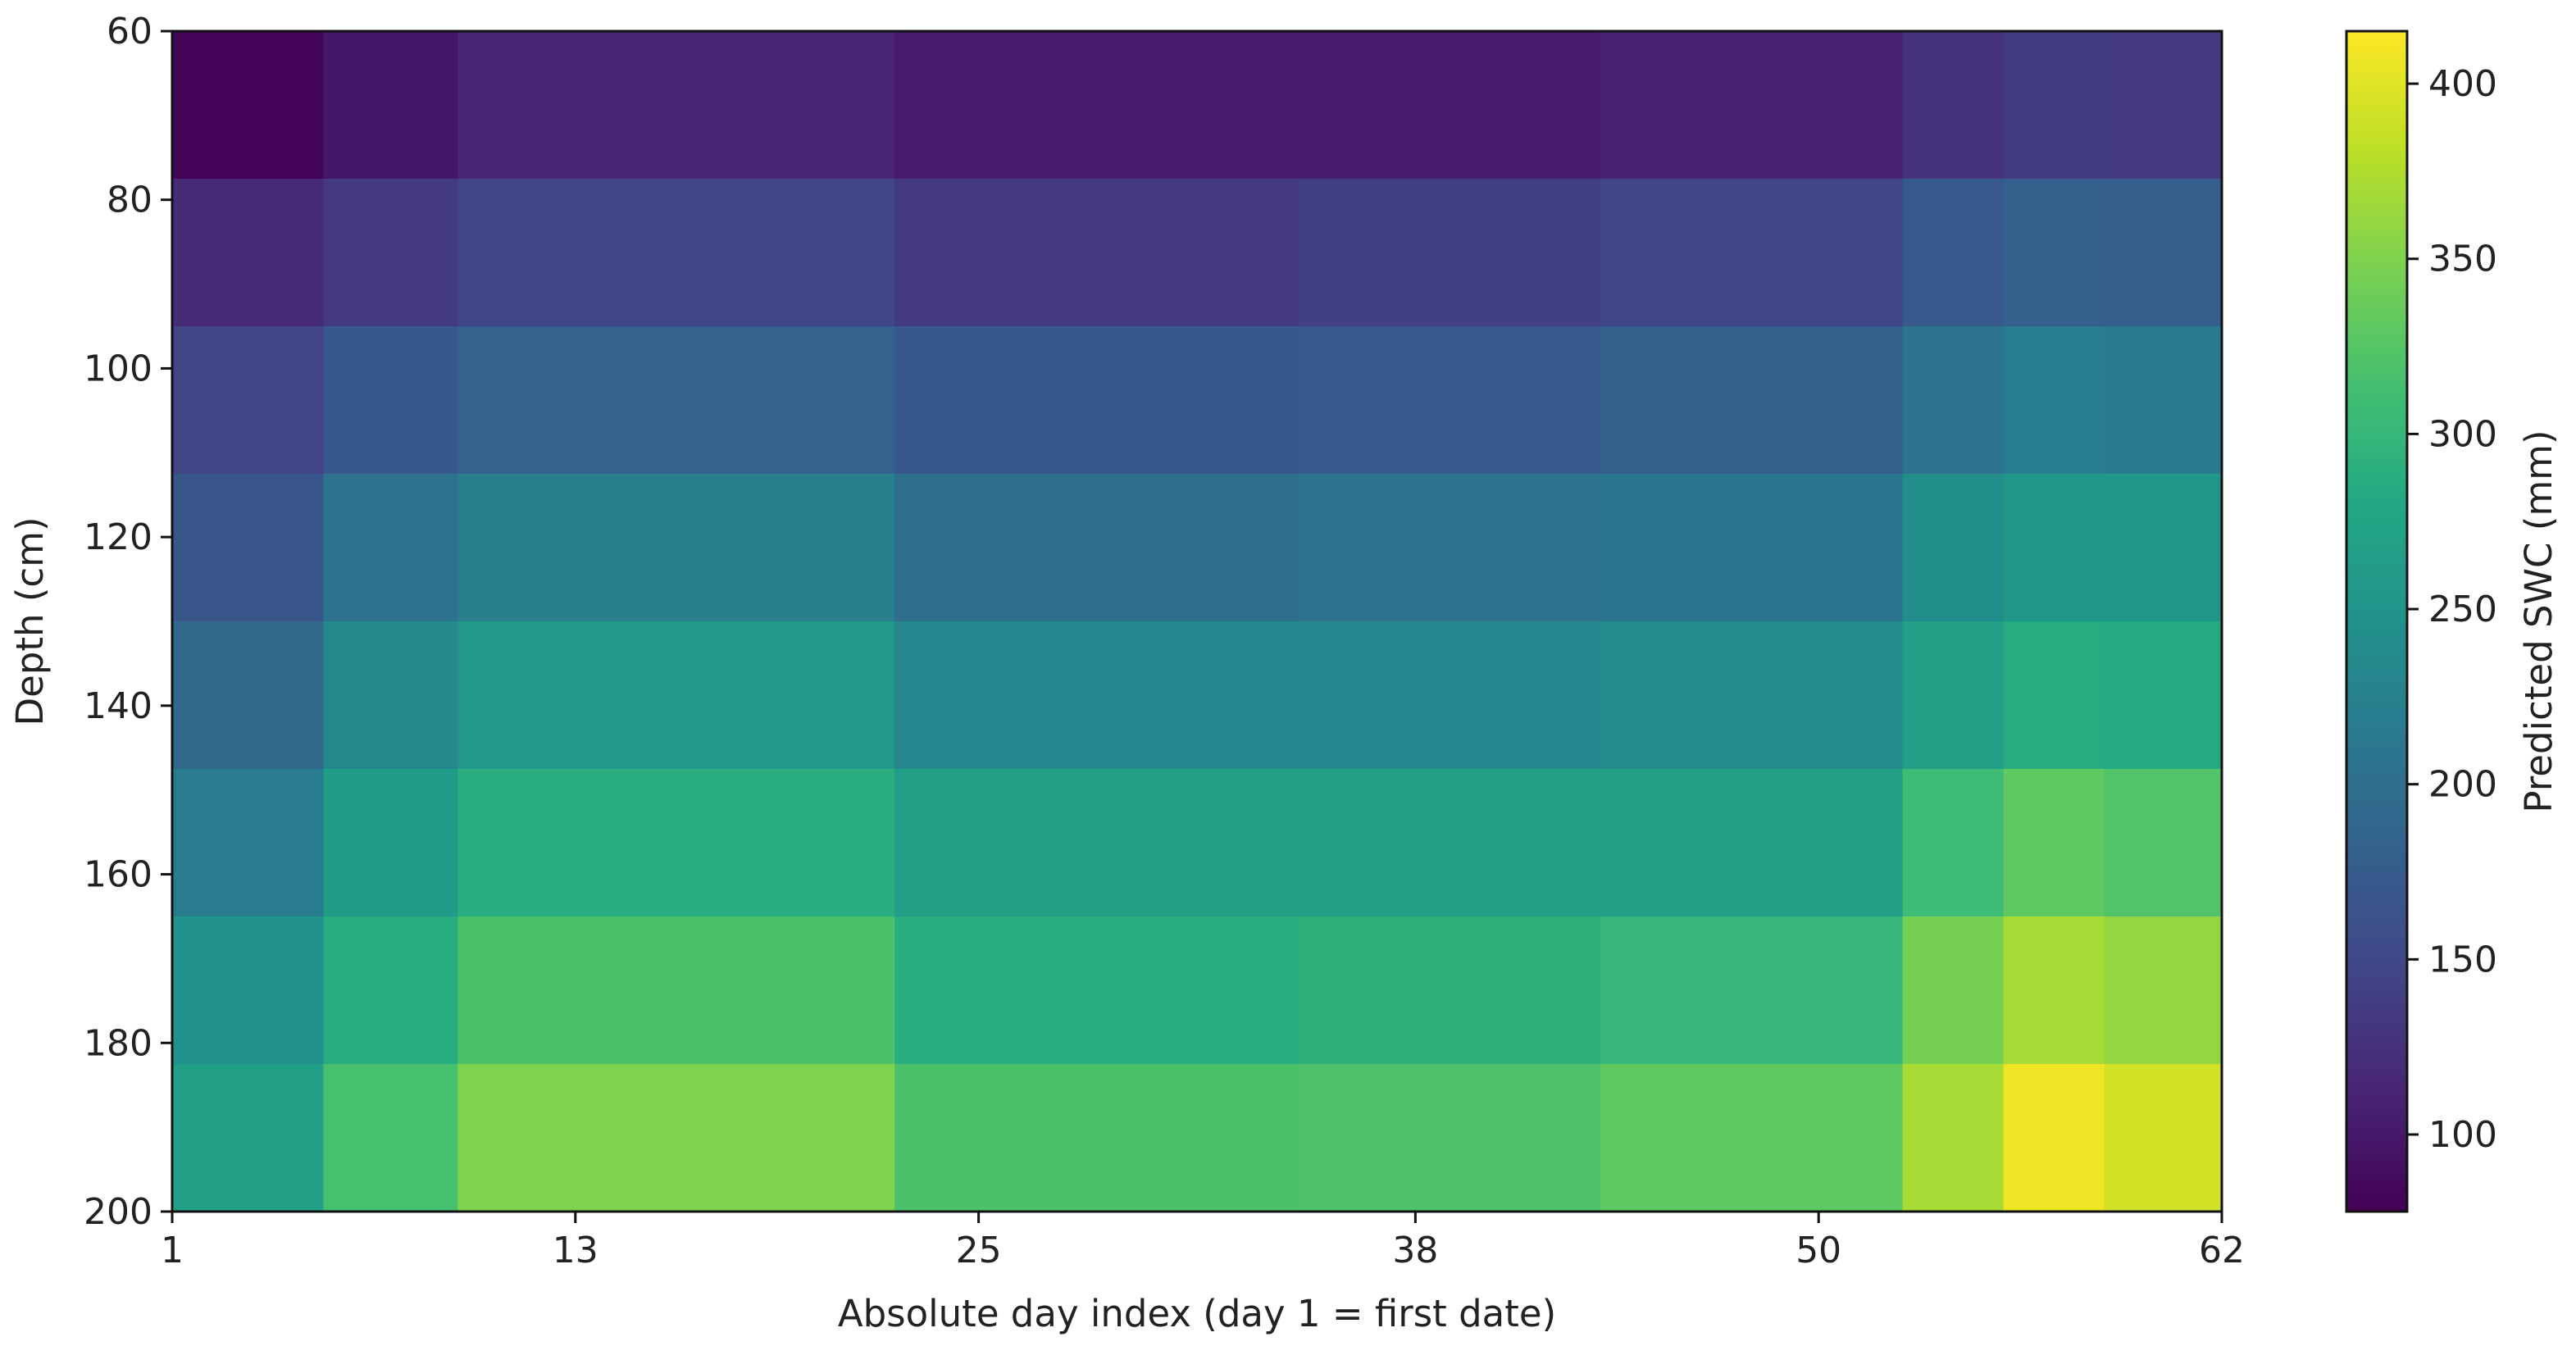 The height and width of the screenshot is (1346, 2576). Describe the element at coordinates (2462, 785) in the screenshot. I see `colorbar-tick-label: 200` at that location.